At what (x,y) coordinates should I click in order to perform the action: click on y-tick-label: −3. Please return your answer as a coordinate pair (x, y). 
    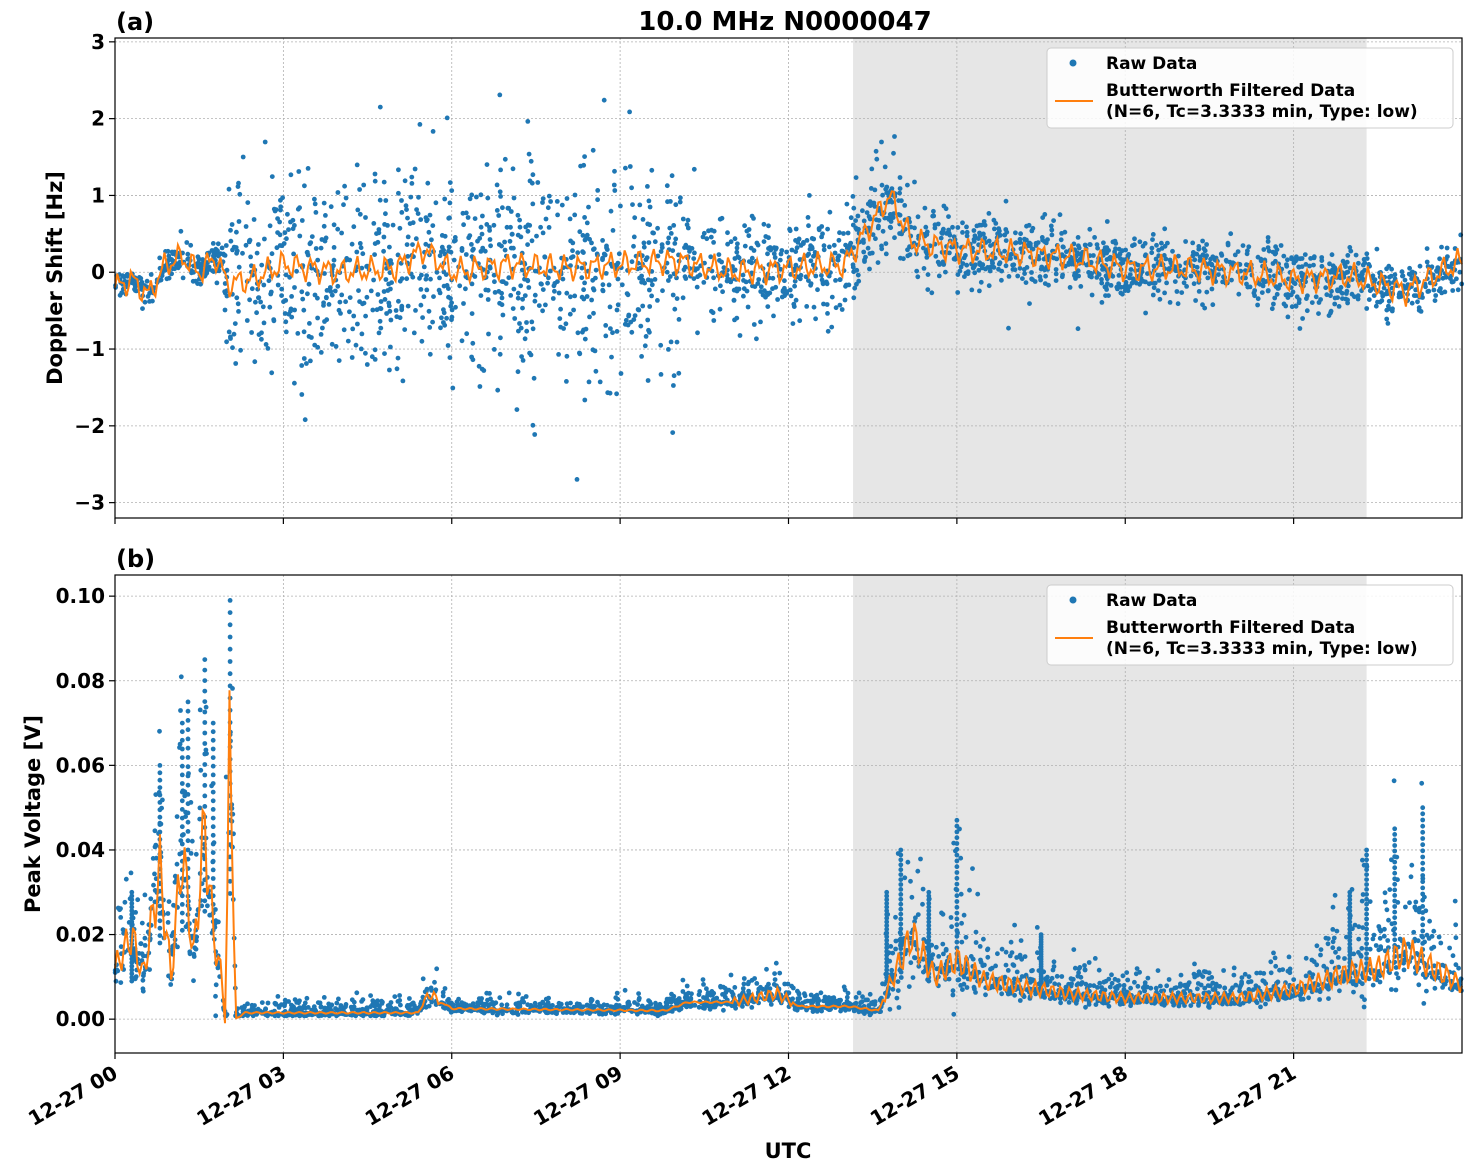
    Looking at the image, I should click on (89, 503).